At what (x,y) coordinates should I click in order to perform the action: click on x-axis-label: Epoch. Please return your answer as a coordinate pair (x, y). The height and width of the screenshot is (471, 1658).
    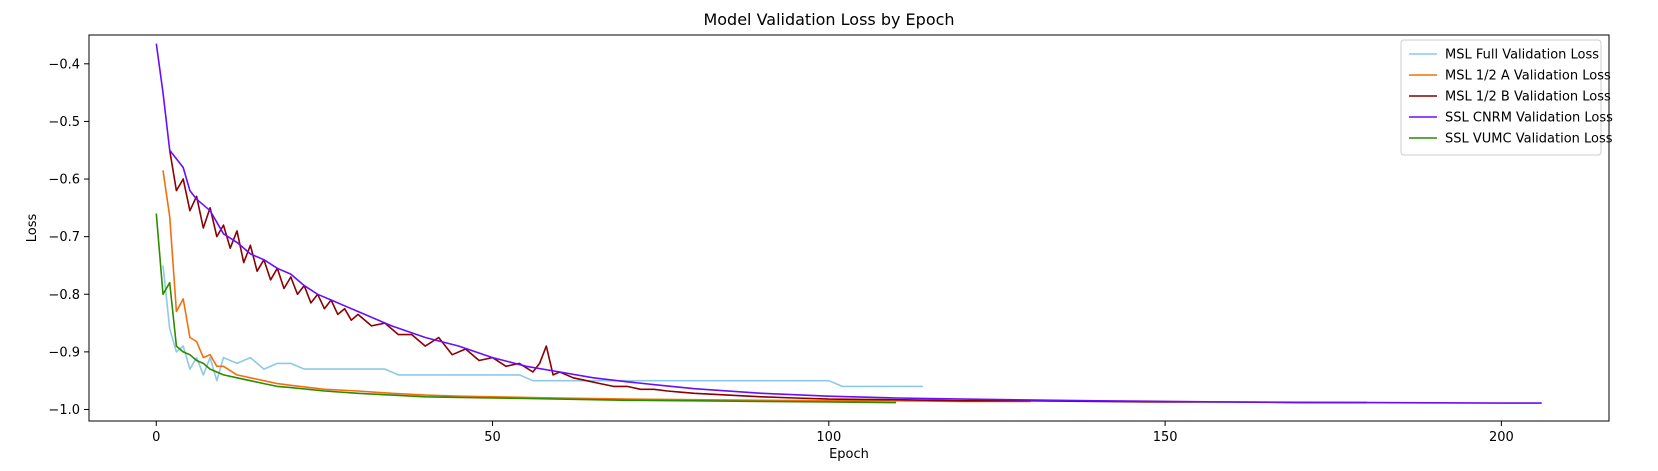
    Looking at the image, I should click on (849, 454).